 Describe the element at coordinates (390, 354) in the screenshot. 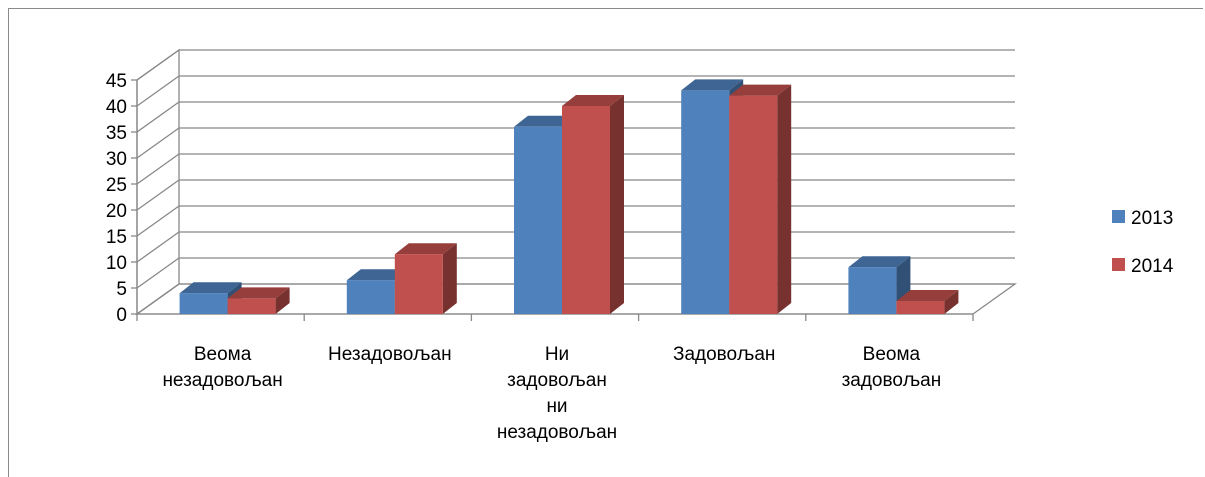

I see `x-category-label: Незадовољан` at that location.